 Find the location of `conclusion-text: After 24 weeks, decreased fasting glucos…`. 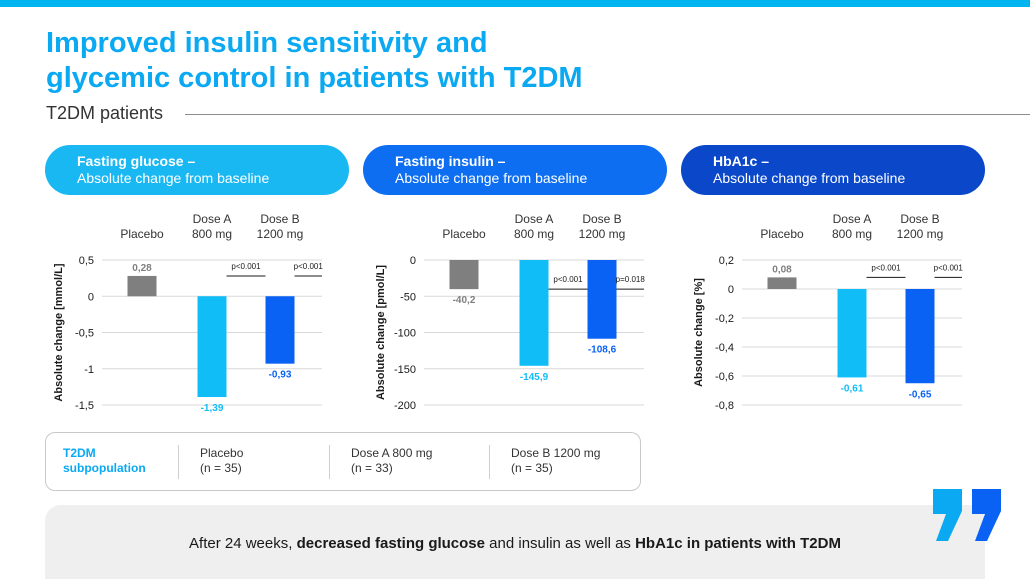

conclusion-text: After 24 weeks, decreased fasting glucos… is located at coordinates (515, 543).